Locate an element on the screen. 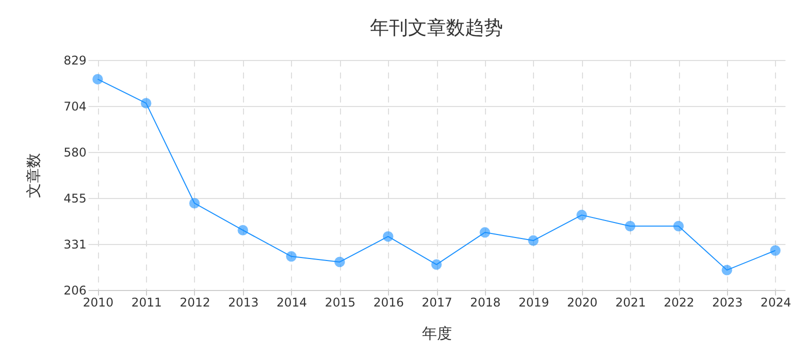  y-tick-label: 331 is located at coordinates (75, 244).